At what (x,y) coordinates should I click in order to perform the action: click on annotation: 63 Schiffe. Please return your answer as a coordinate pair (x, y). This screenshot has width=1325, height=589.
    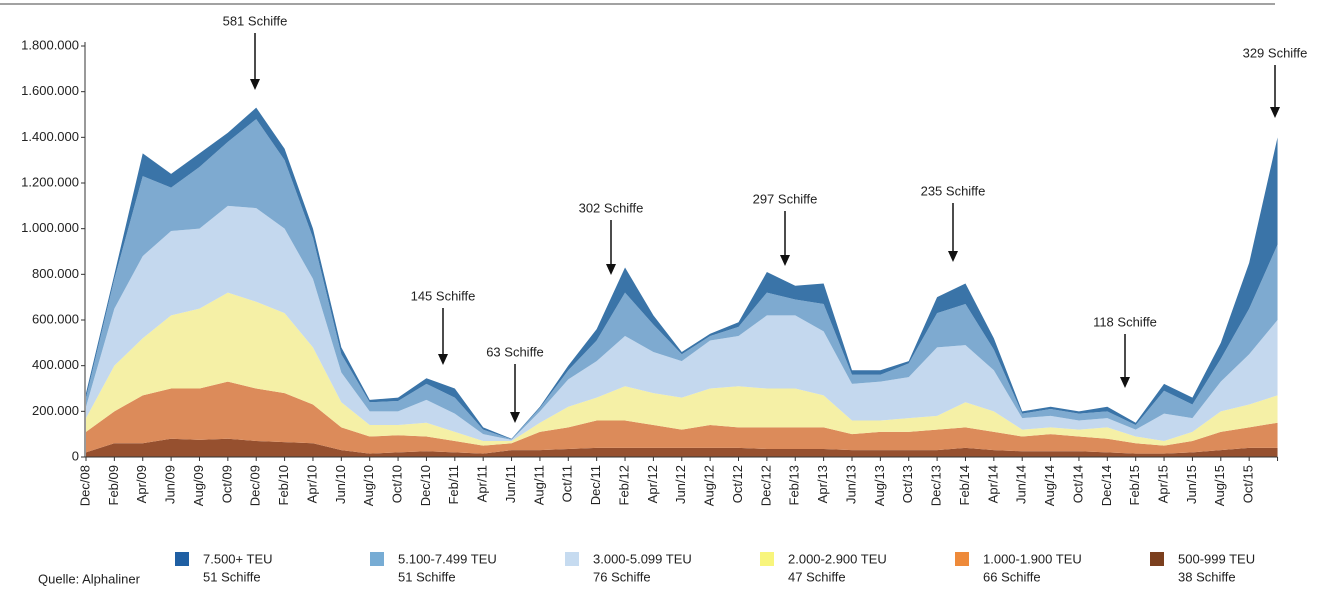
    Looking at the image, I should click on (515, 351).